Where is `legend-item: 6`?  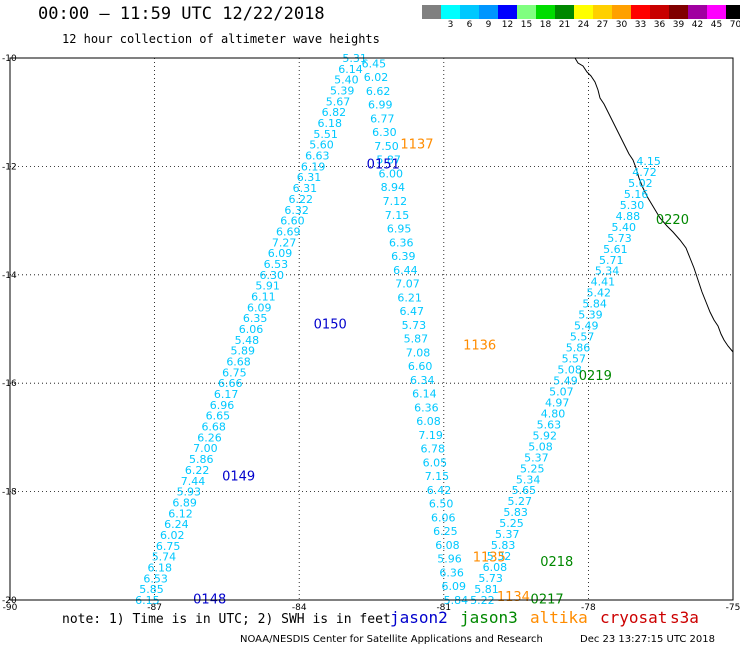 legend-item: 6 is located at coordinates (469, 18).